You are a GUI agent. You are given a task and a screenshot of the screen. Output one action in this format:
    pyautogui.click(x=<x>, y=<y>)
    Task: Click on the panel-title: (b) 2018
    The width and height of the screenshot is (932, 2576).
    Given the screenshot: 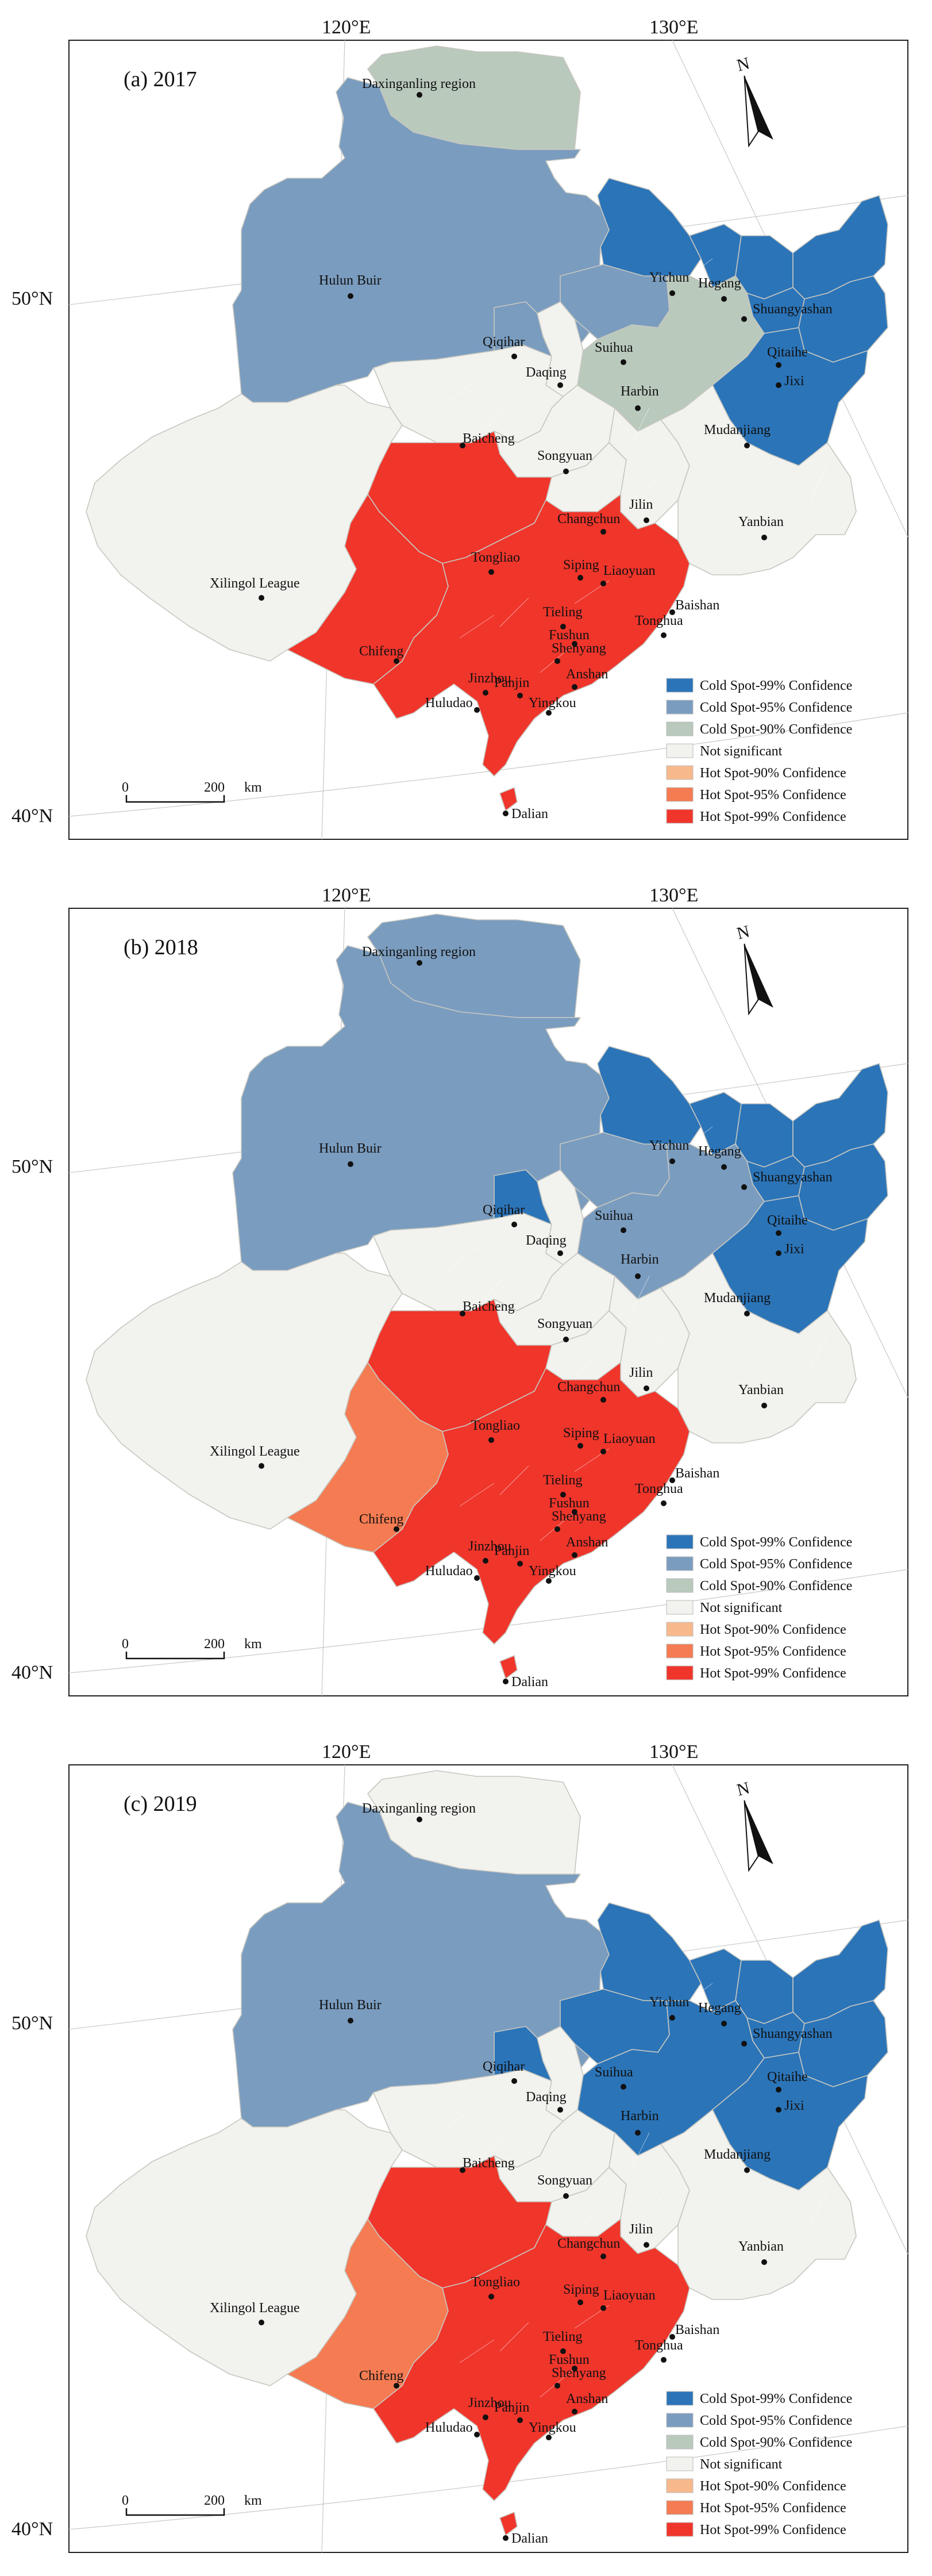 What is the action you would take?
    pyautogui.click(x=161, y=947)
    